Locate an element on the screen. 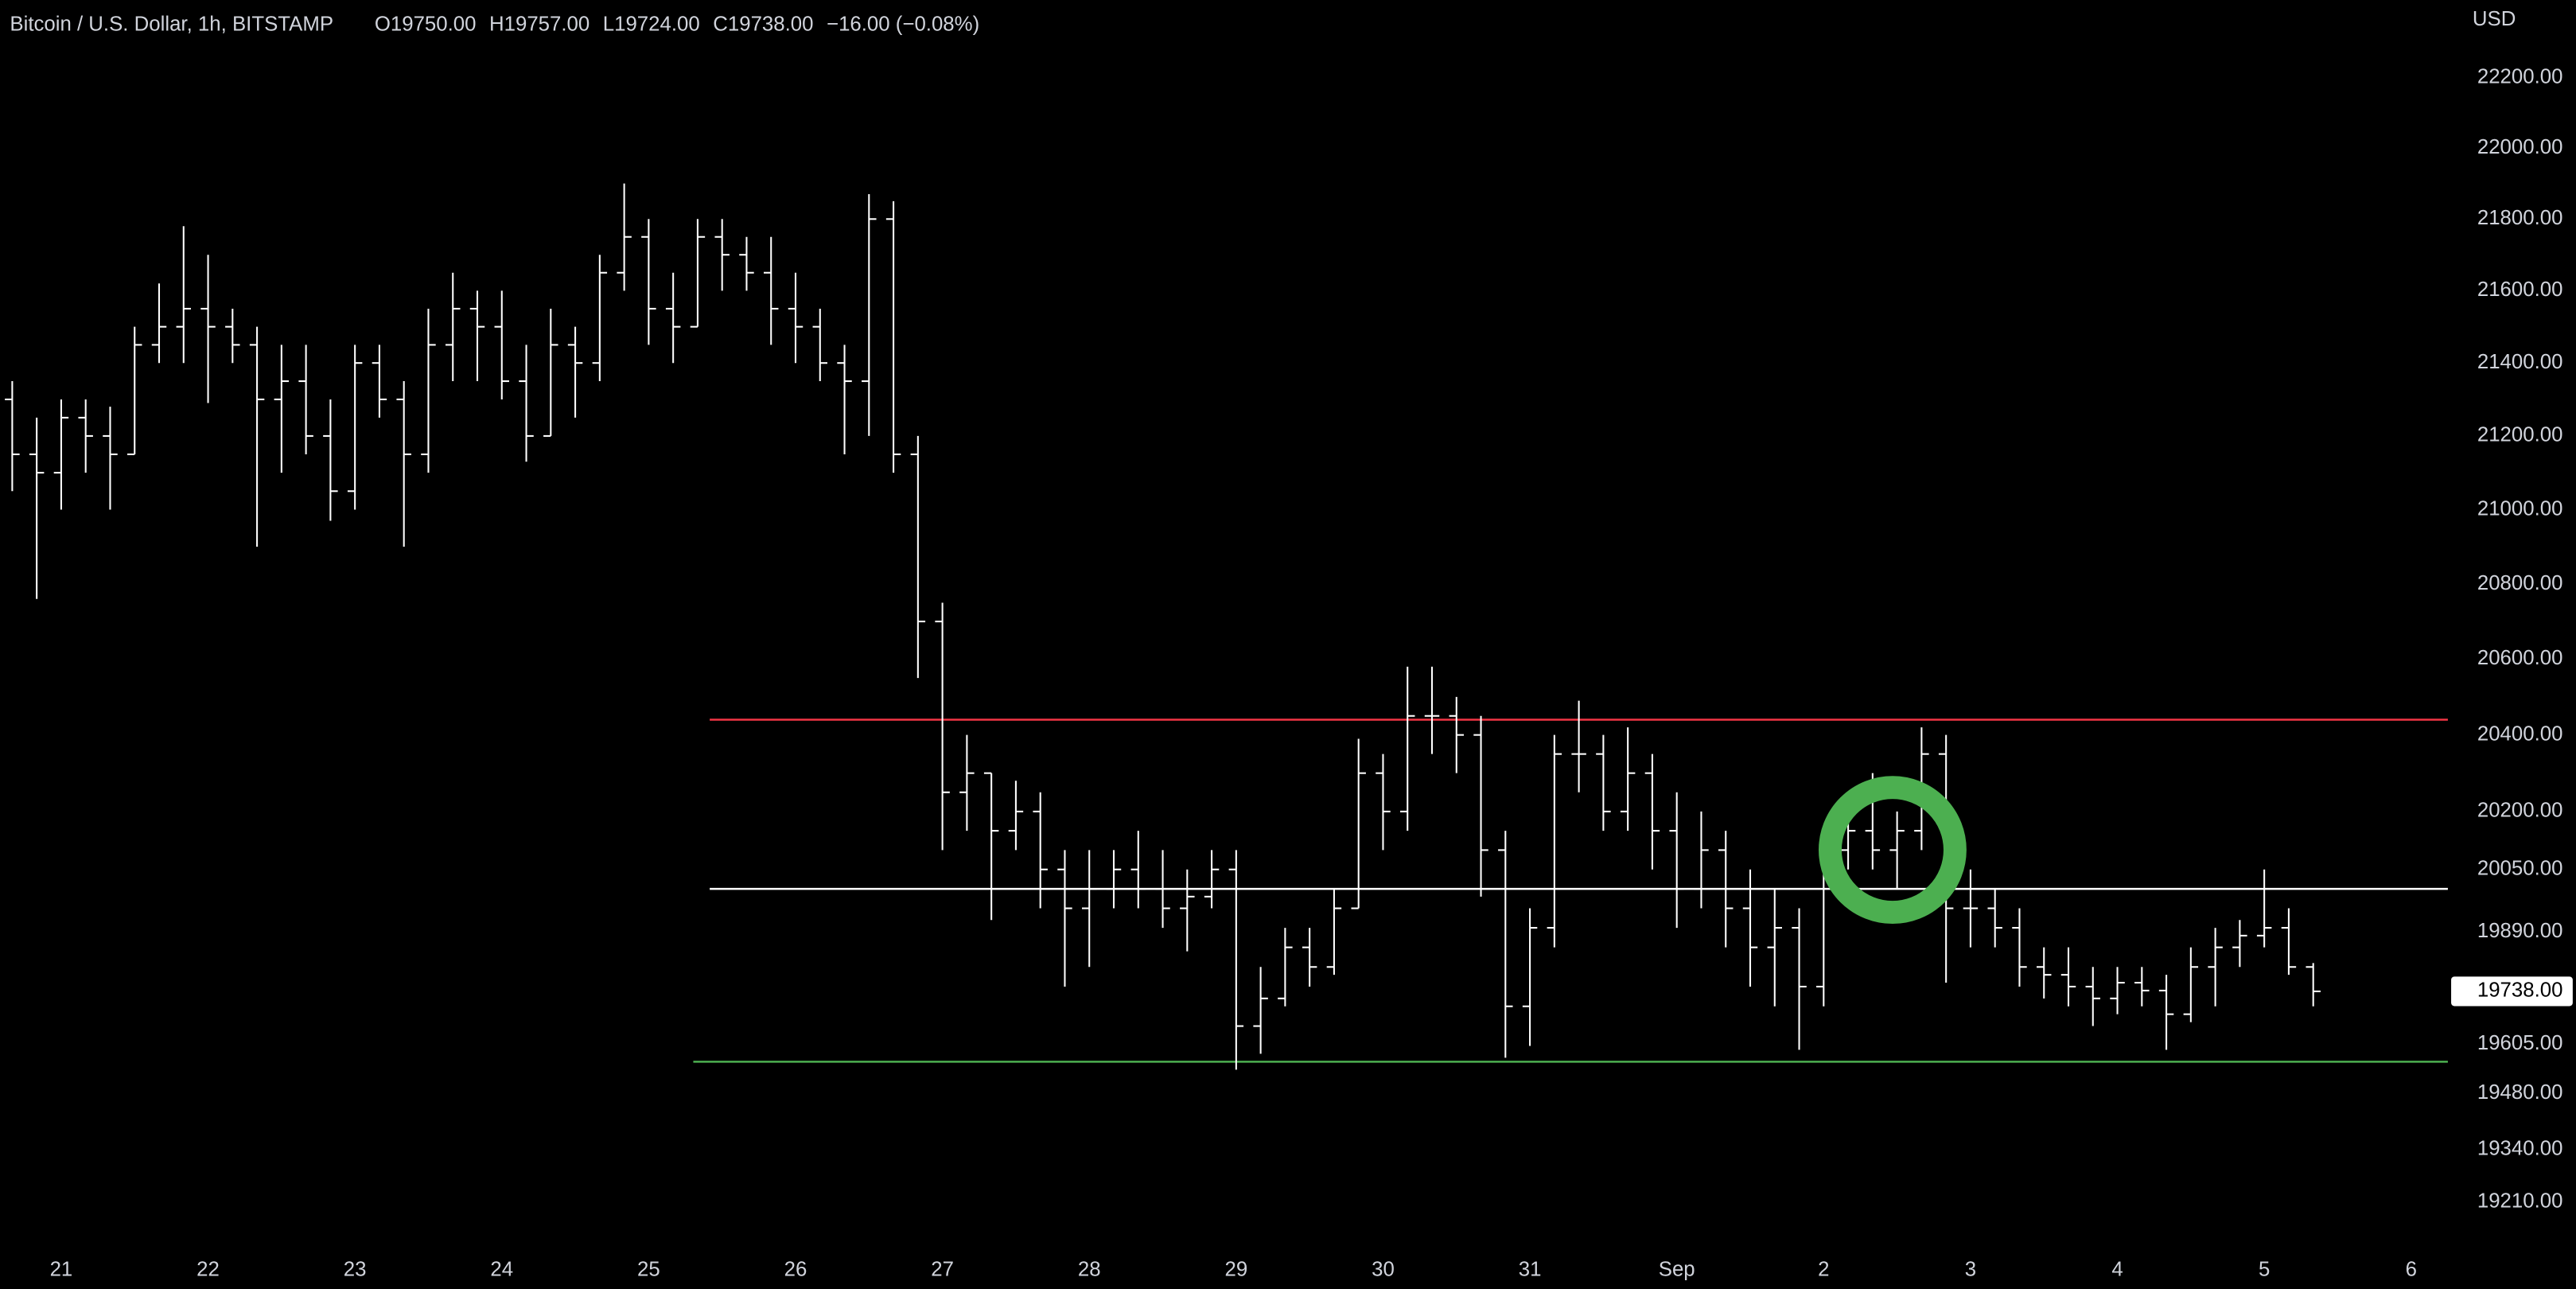 Image resolution: width=2576 pixels, height=1289 pixels. x-tick-label: 4 is located at coordinates (2117, 1270).